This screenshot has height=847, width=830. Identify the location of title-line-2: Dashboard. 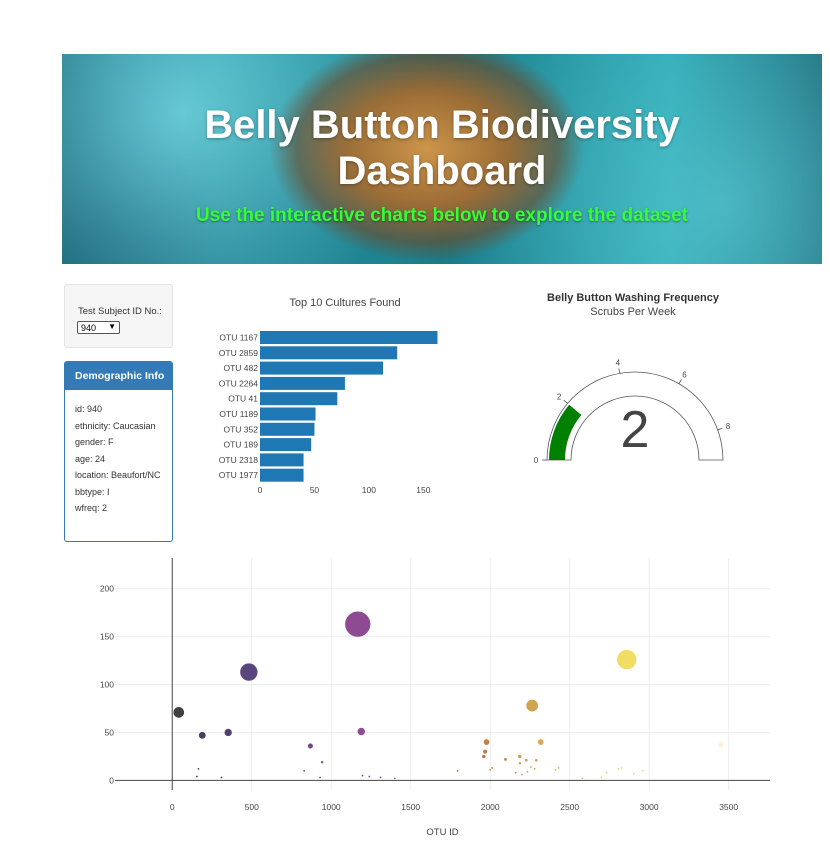
(442, 171).